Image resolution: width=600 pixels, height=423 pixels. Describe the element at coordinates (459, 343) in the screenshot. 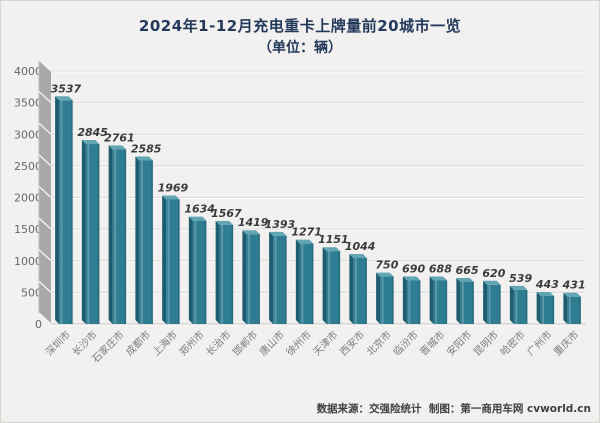

I see `x-axis-category-label: 安阳市` at that location.